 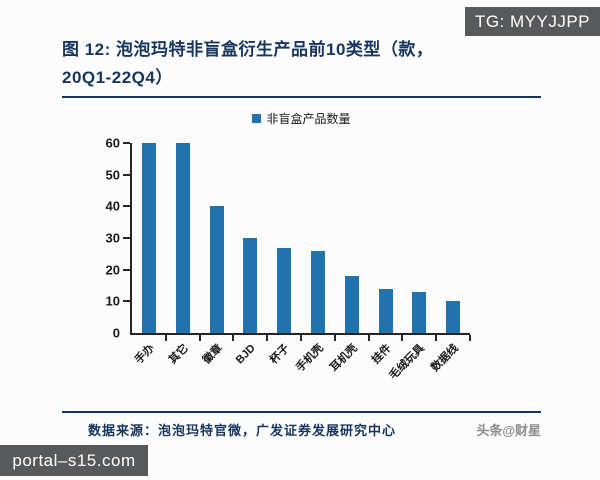 I want to click on portal-watermark-text: portal–s15.com, so click(x=74, y=460).